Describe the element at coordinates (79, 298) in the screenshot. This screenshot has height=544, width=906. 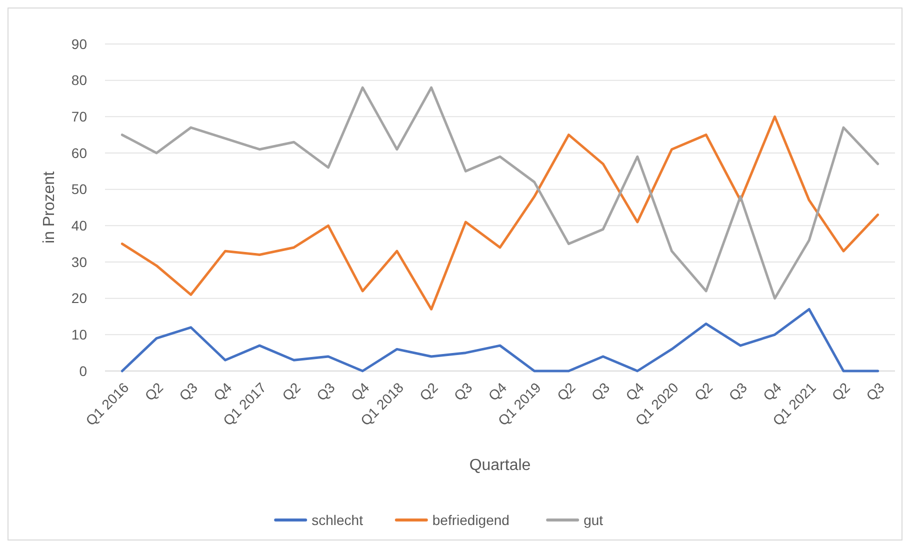
I see `y-tick-label: 20` at that location.